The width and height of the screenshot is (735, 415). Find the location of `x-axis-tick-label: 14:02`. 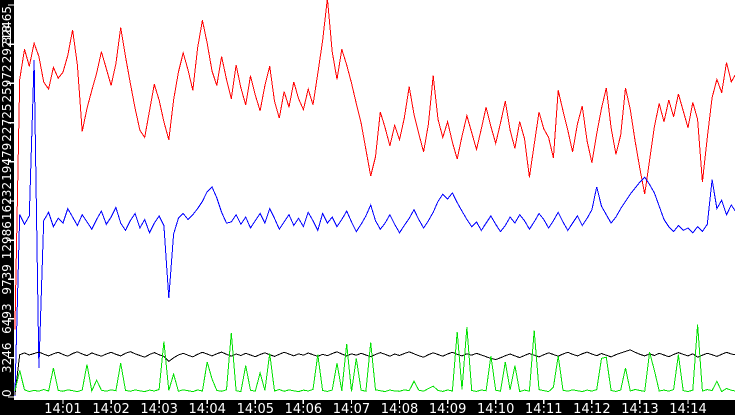

x-axis-tick-label: 14:02 is located at coordinates (110, 408).